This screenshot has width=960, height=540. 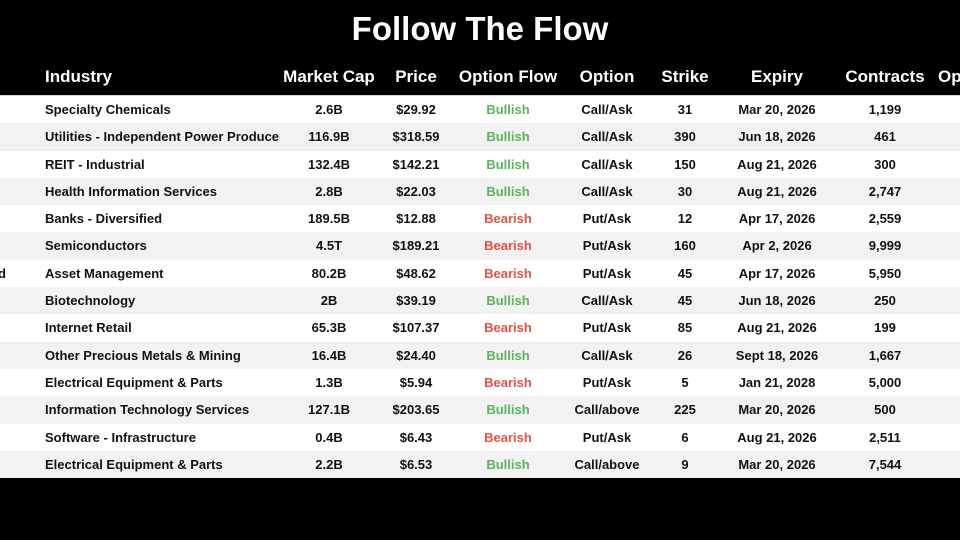 I want to click on contracts-cell: 2,511, so click(x=885, y=437).